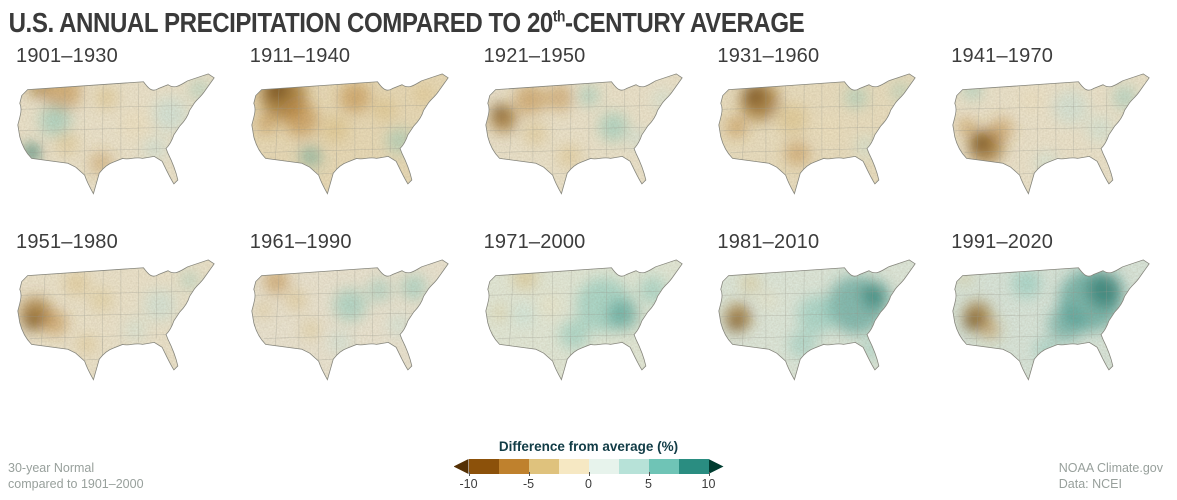 Image resolution: width=1177 pixels, height=500 pixels. I want to click on panel-period-label: 1921–1950, so click(534, 56).